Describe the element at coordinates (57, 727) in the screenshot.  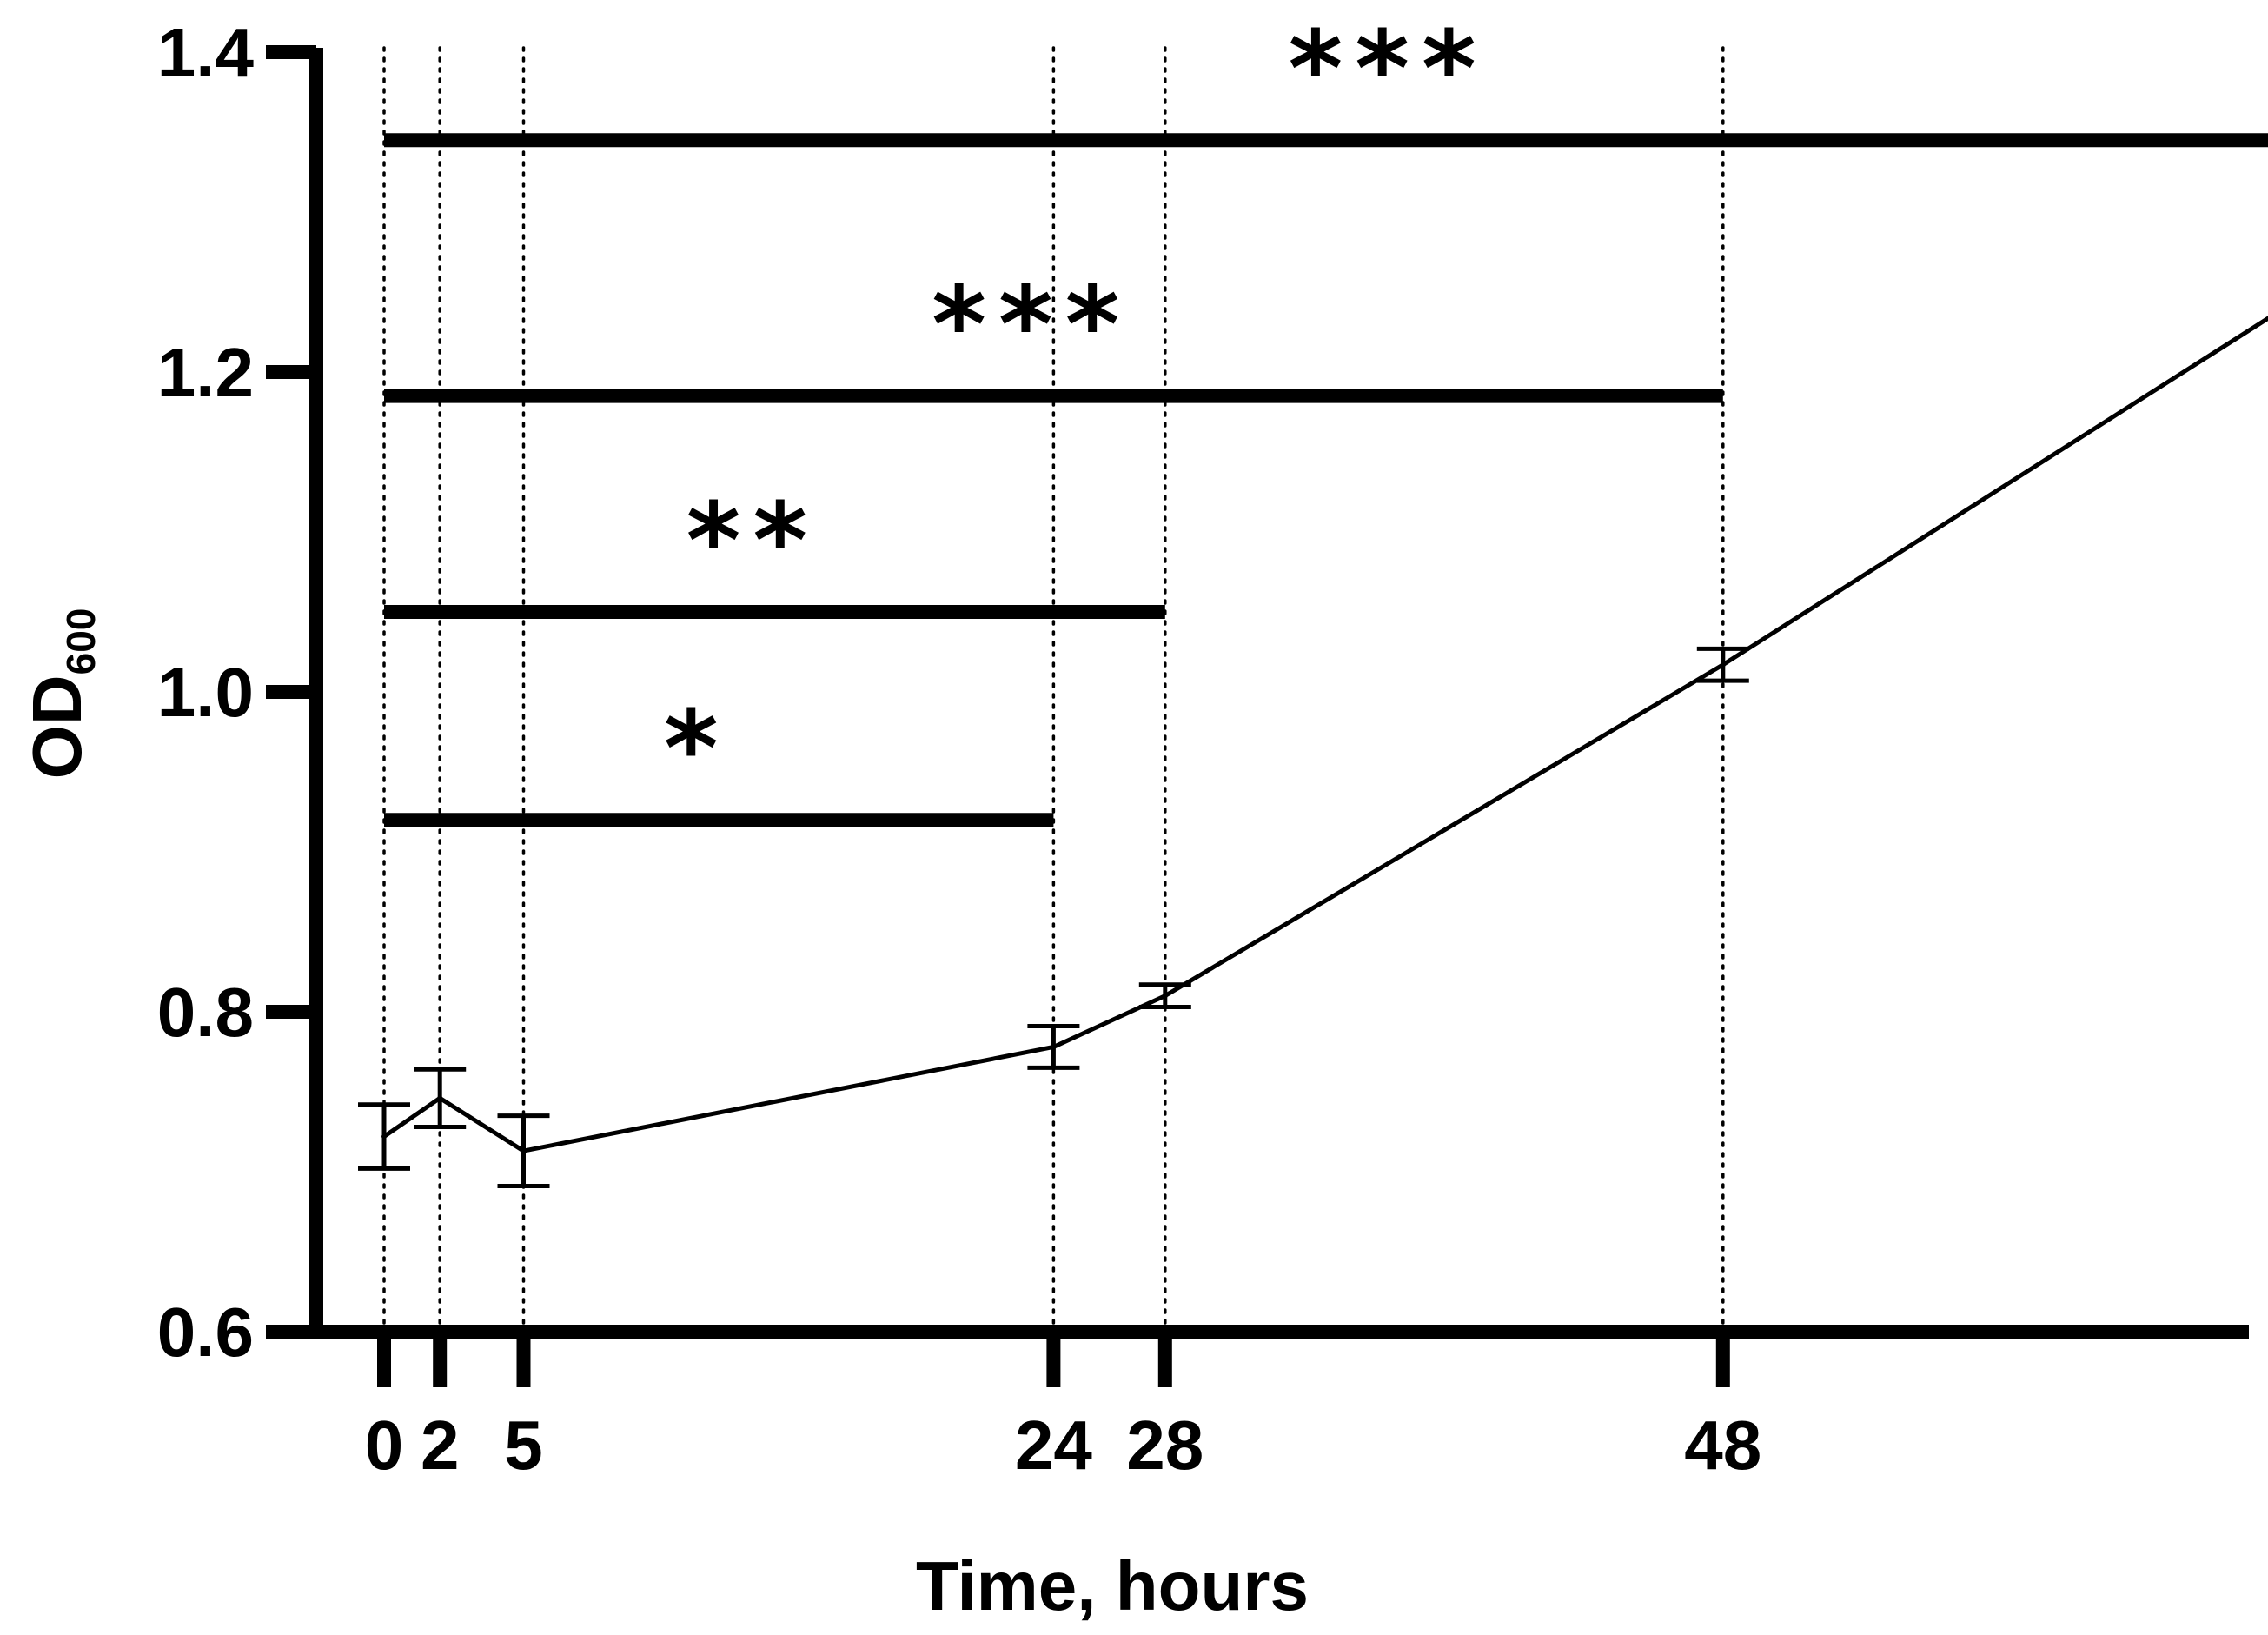
I see `y-axis-title-main: OD` at that location.